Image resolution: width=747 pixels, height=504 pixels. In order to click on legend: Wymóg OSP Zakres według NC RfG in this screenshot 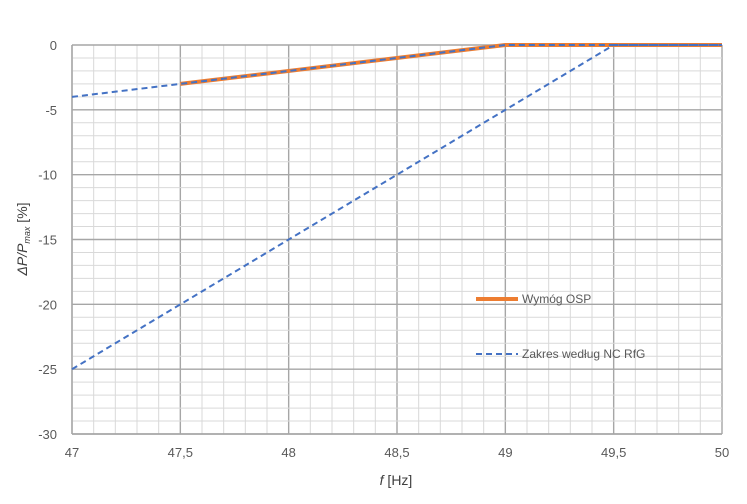, I will do `click(560, 326)`.